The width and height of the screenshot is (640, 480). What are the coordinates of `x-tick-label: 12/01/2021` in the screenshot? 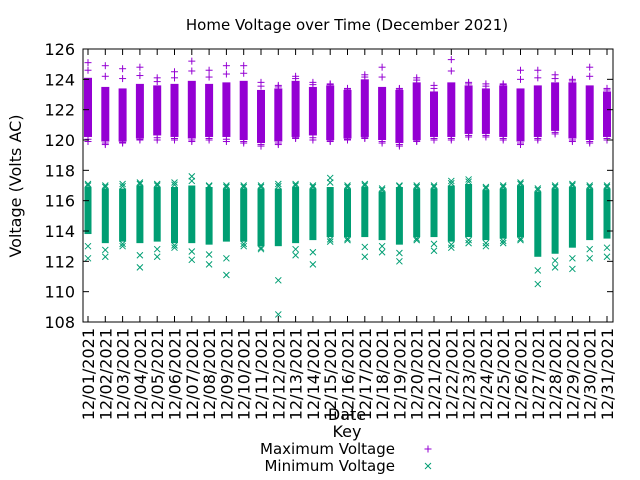 It's located at (88, 374).